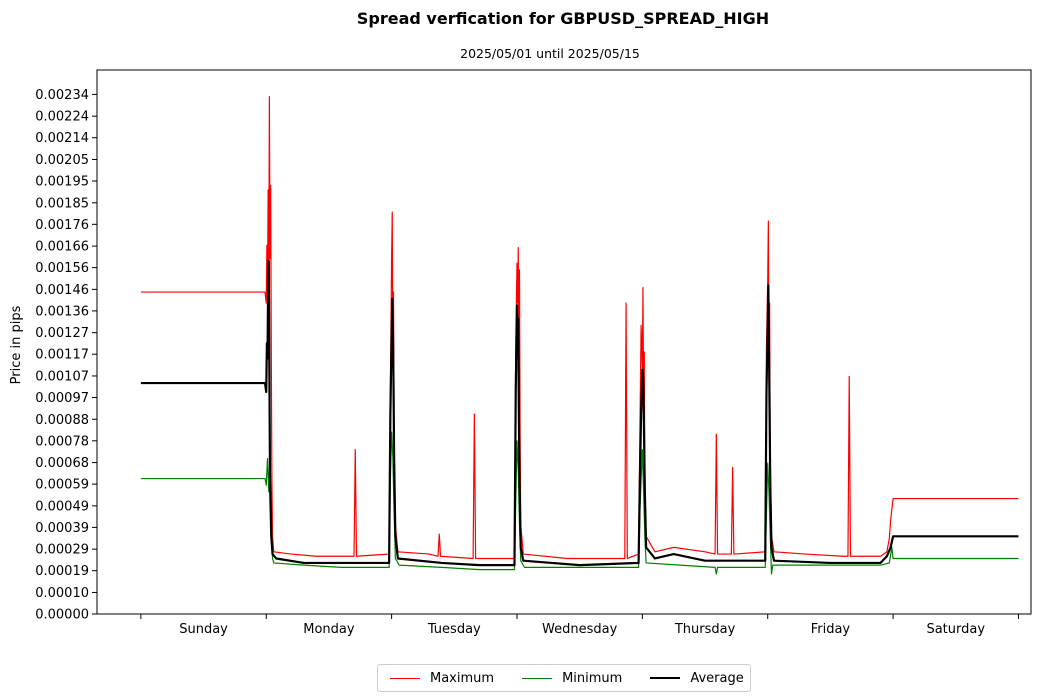 The image size is (1039, 700). I want to click on x-tick-label: Thursday, so click(705, 629).